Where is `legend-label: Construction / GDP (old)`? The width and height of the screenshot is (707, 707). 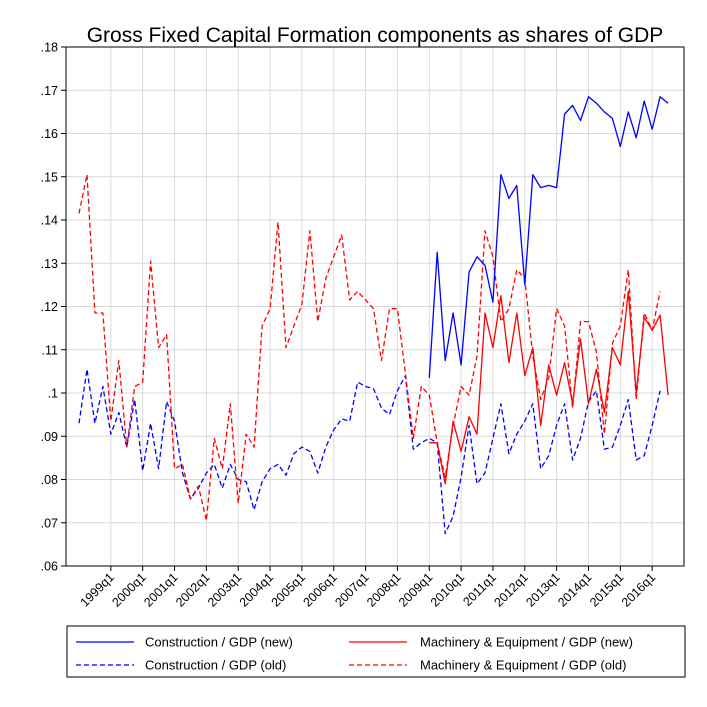
legend-label: Construction / GDP (old) is located at coordinates (215, 665).